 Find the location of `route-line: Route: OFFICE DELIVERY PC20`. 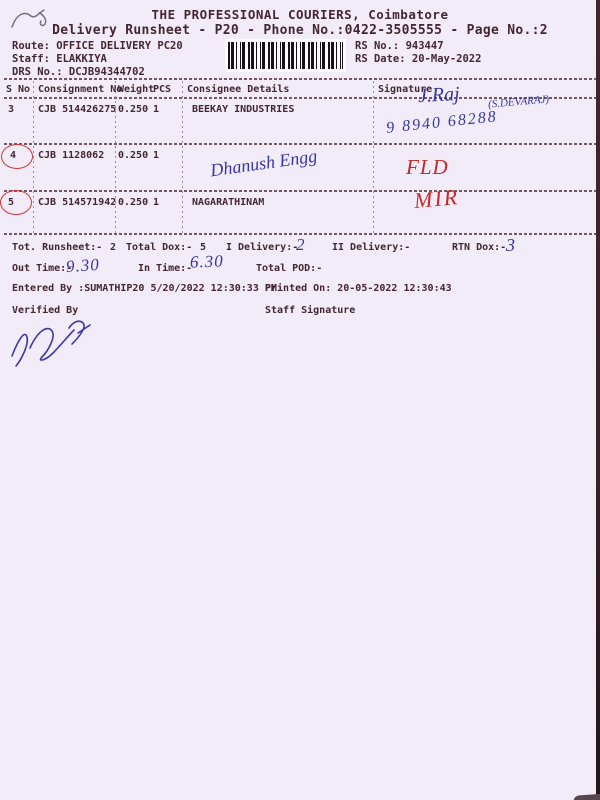

route-line: Route: OFFICE DELIVERY PC20 is located at coordinates (97, 46).